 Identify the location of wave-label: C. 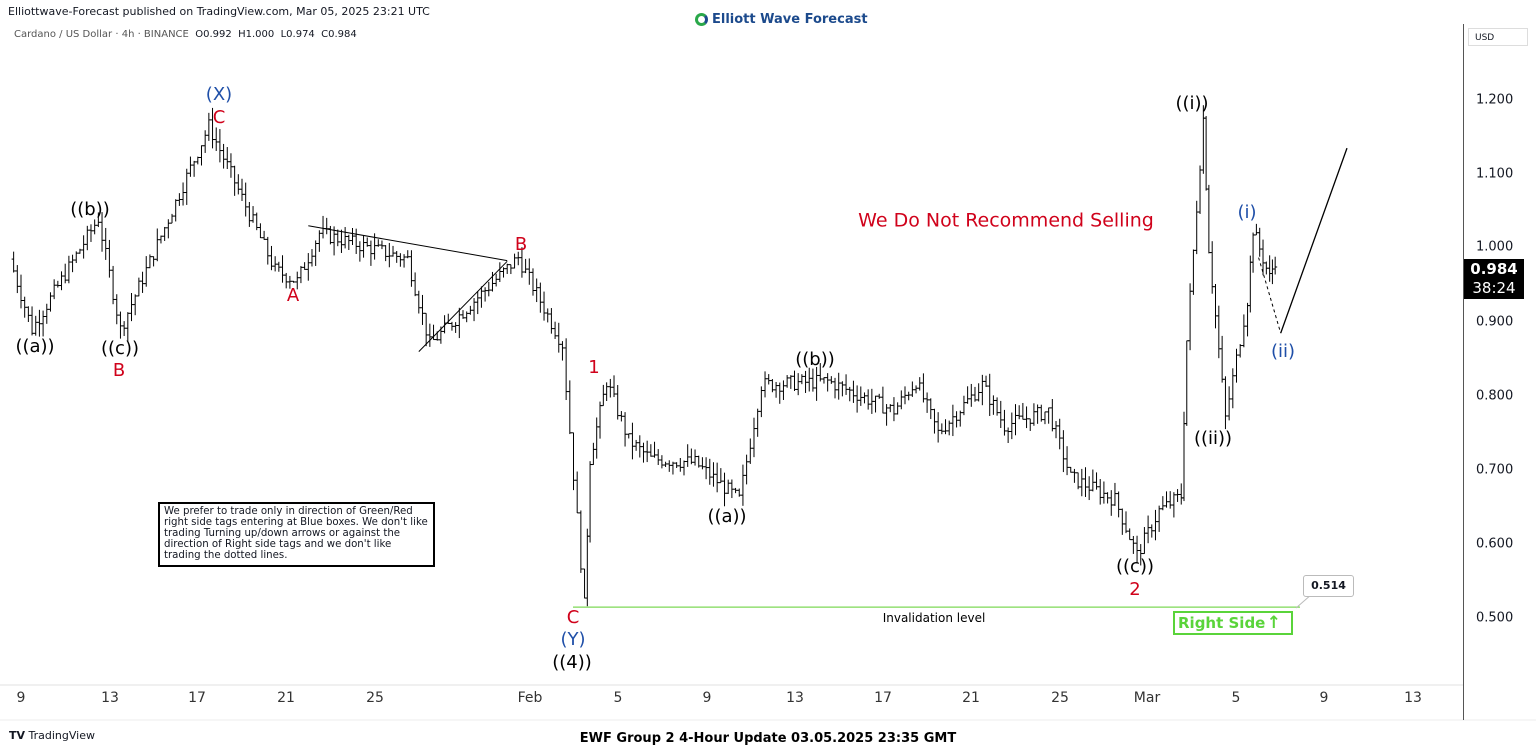
(219, 117).